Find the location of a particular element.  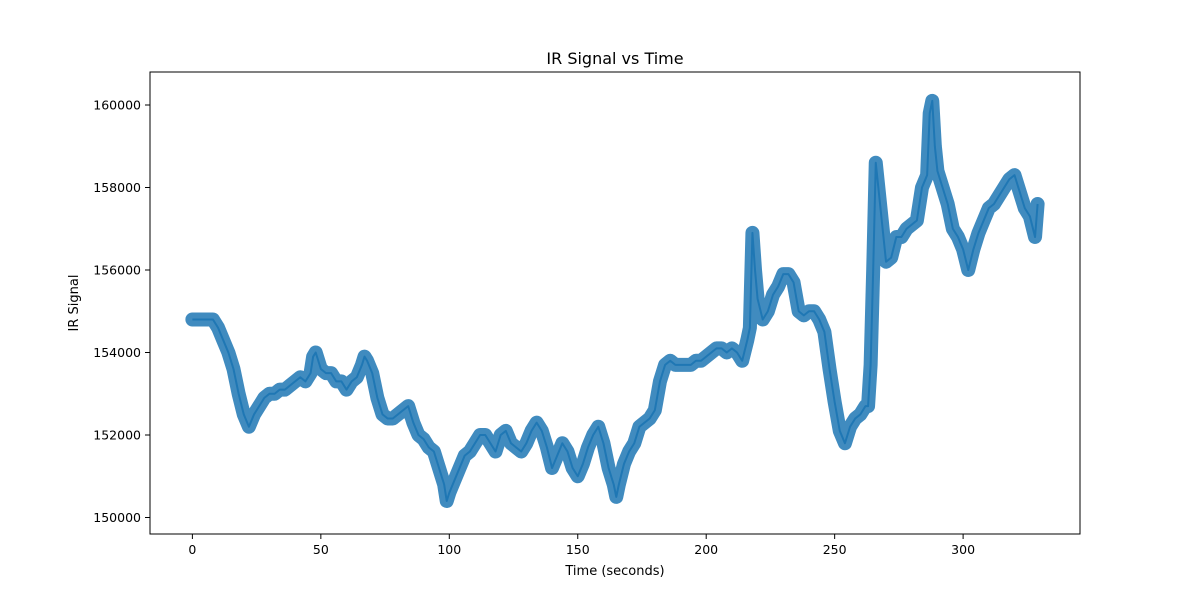

y-tick-label: 150000 is located at coordinates (117, 517).